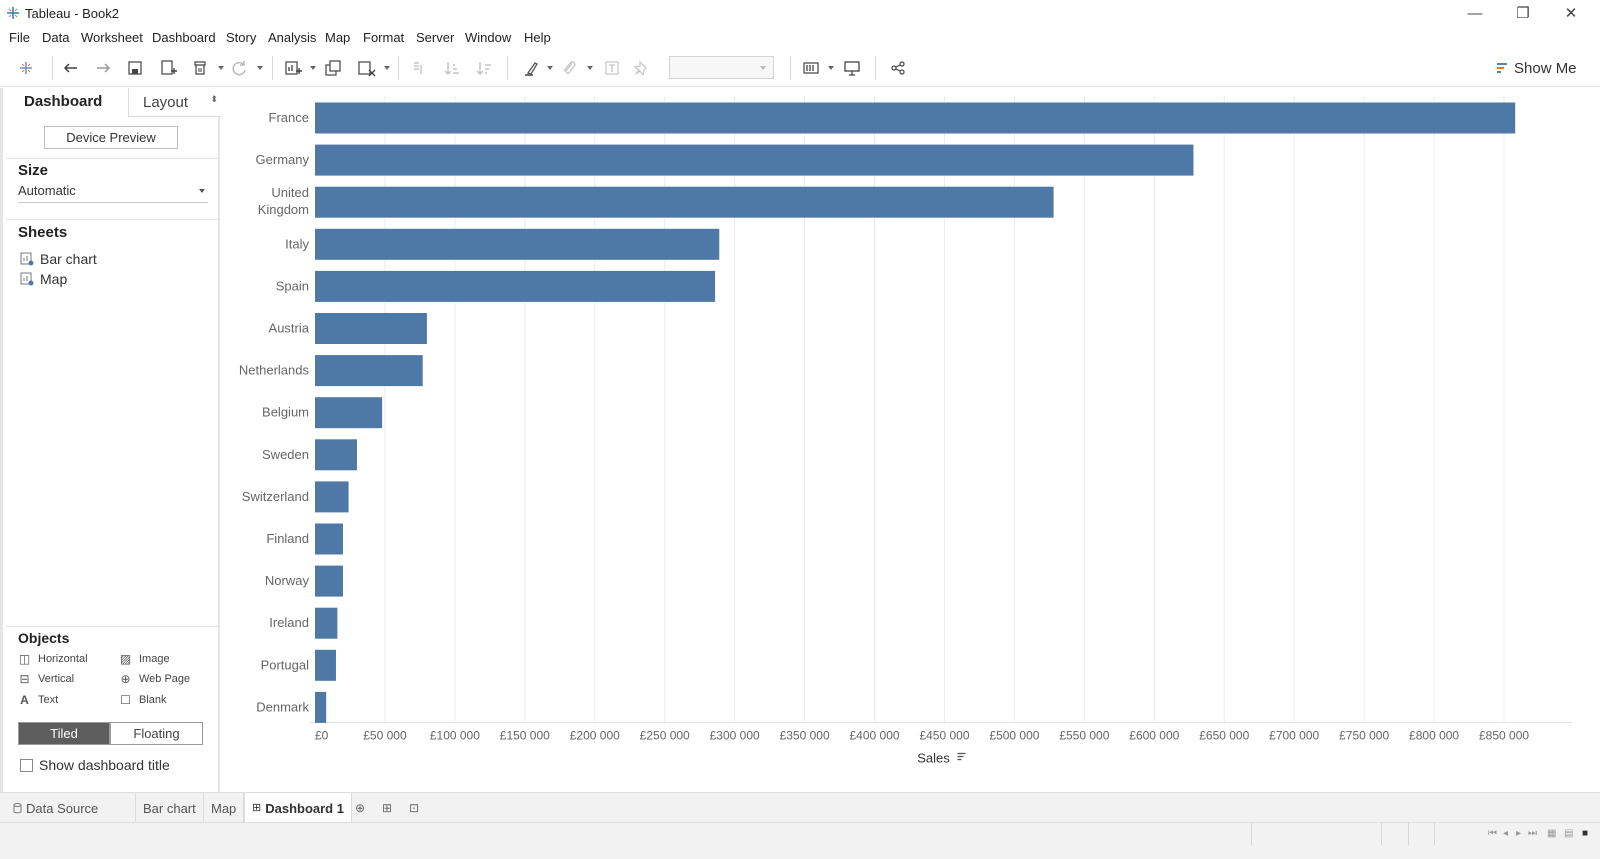 This screenshot has height=859, width=1600. Describe the element at coordinates (285, 454) in the screenshot. I see `category-label: Sweden` at that location.